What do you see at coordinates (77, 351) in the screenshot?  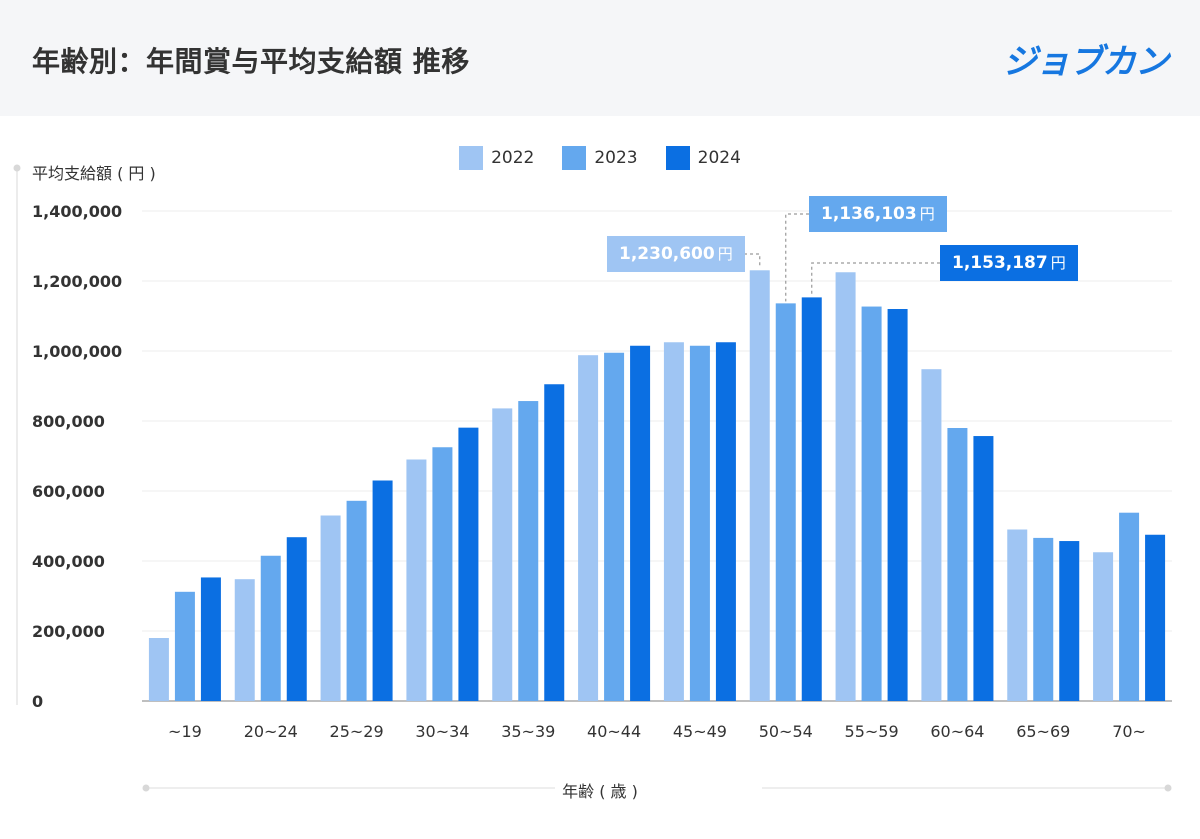 I see `y-tick-label: 1,000,000` at bounding box center [77, 351].